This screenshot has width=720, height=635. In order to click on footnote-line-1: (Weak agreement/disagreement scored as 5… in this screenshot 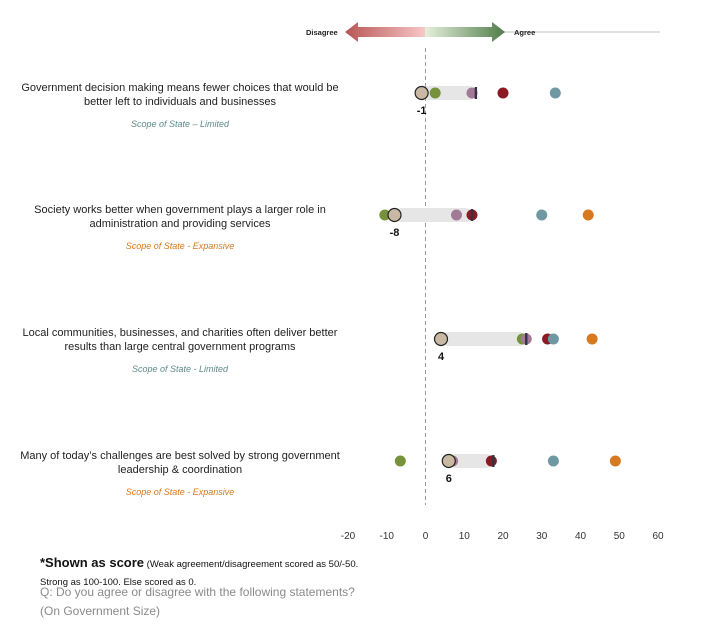, I will do `click(251, 564)`.